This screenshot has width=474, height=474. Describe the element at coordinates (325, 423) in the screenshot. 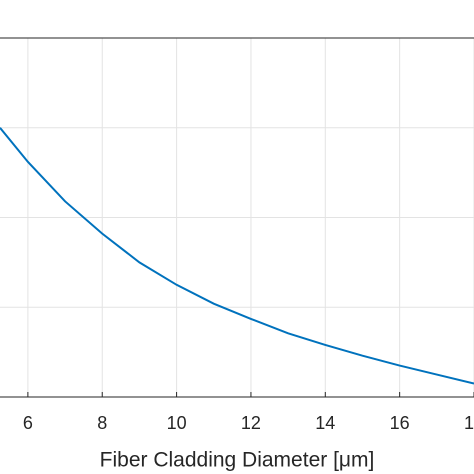

I see `x-tick-label: 14` at that location.